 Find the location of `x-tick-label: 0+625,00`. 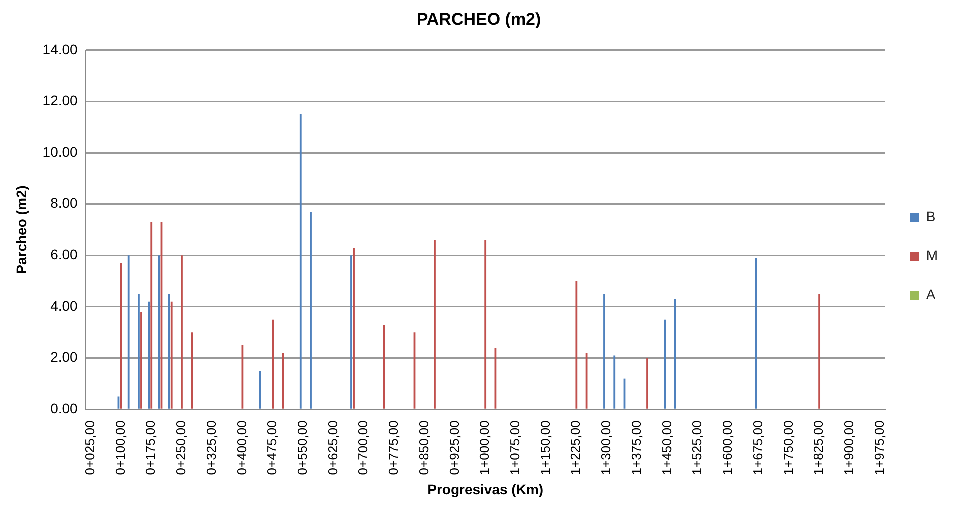

x-tick-label: 0+625,00 is located at coordinates (332, 448).